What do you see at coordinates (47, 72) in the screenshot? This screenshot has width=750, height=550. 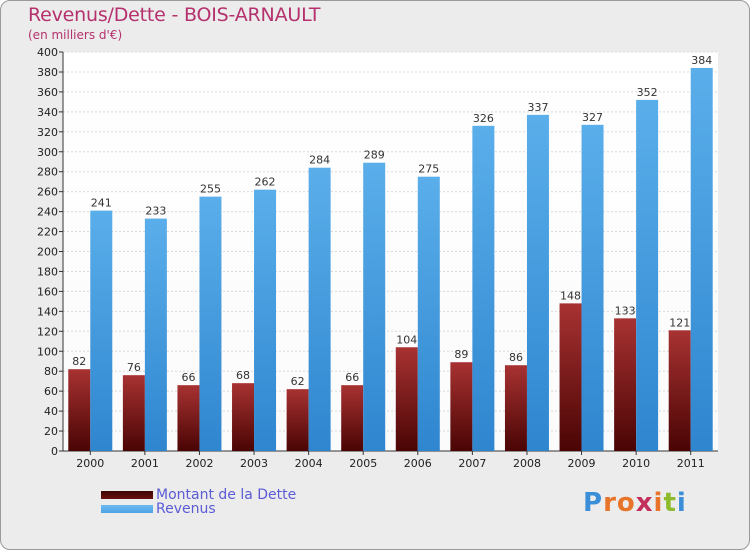 I see `y-tick-label: 380` at bounding box center [47, 72].